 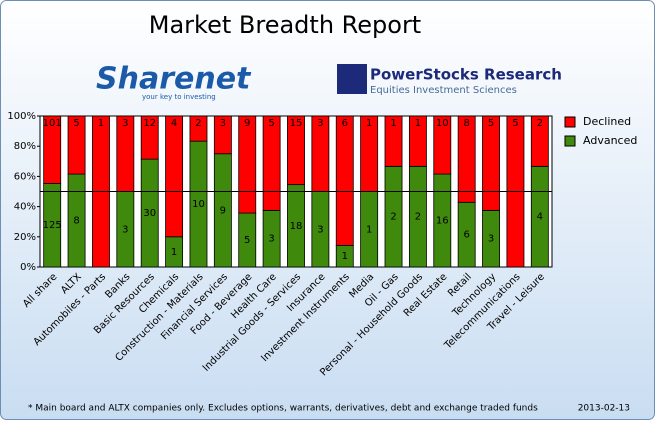 I want to click on logo-tagline: Equities Investment Sciences, so click(x=443, y=90).